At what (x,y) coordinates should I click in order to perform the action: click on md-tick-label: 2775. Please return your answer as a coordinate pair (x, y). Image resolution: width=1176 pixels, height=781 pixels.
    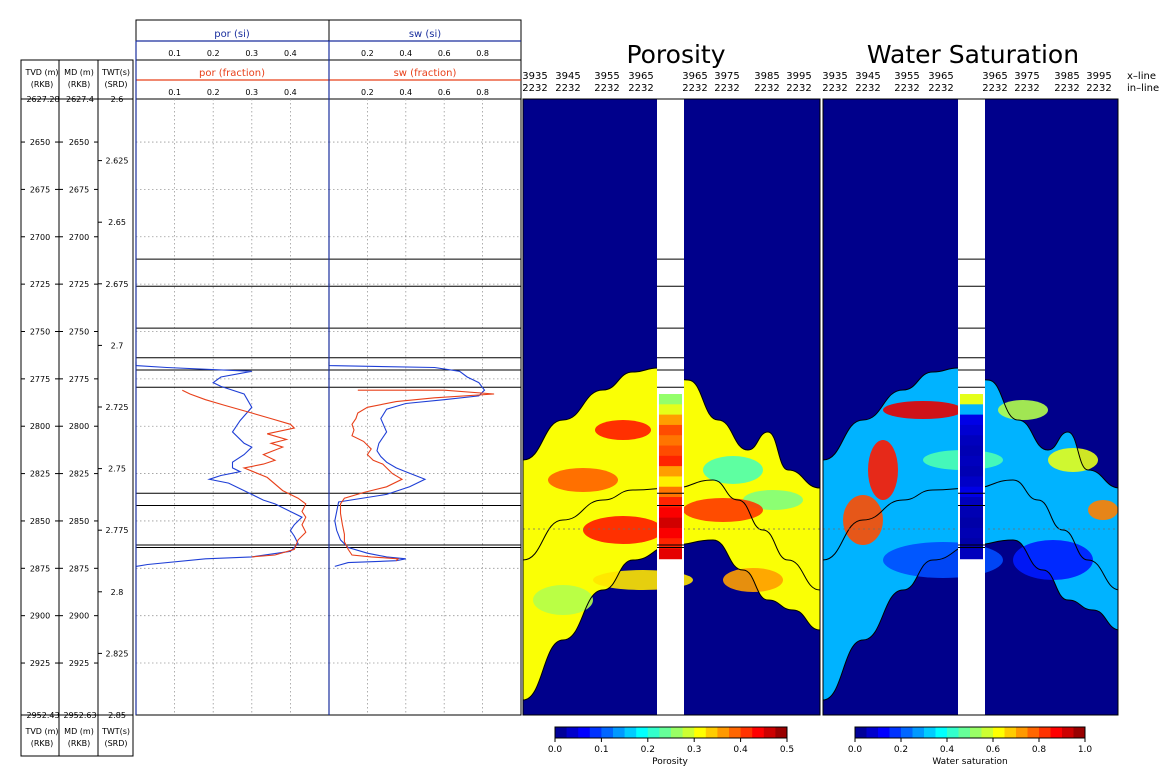
    Looking at the image, I should click on (79, 379).